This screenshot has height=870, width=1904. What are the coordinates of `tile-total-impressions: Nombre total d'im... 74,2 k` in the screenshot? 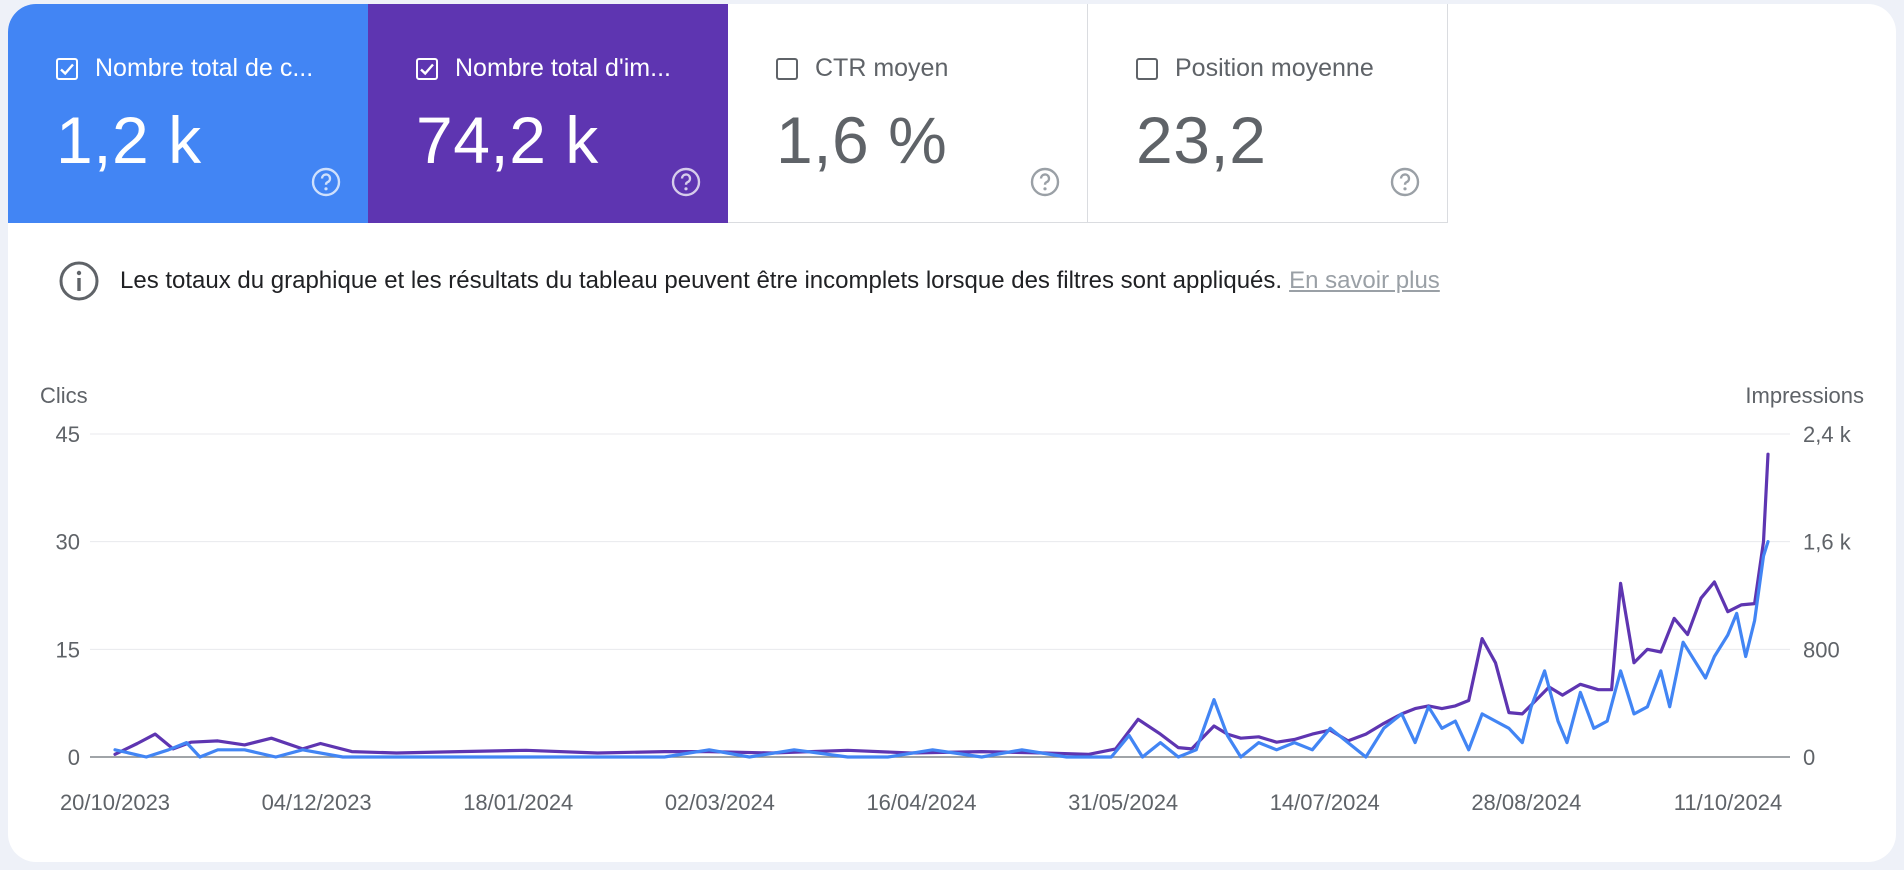 It's located at (548, 113).